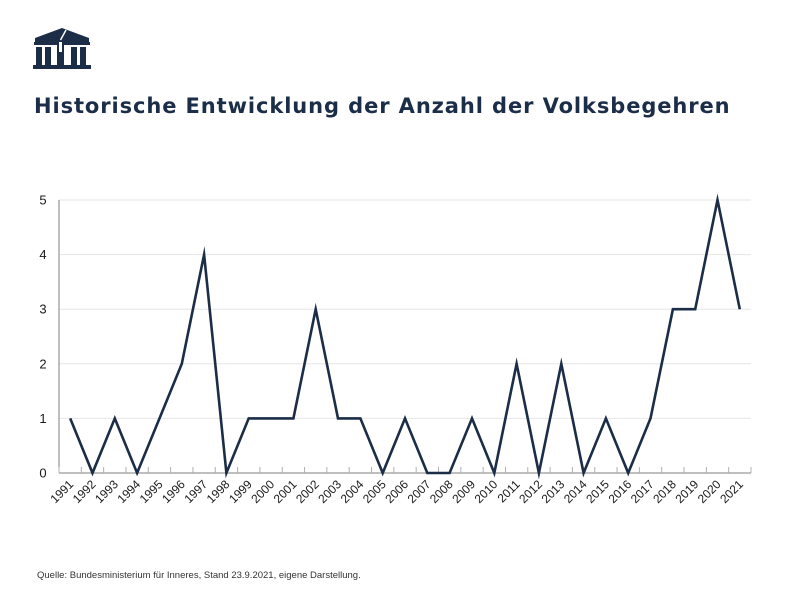  What do you see at coordinates (329, 491) in the screenshot?
I see `x-tick-label: 2003` at bounding box center [329, 491].